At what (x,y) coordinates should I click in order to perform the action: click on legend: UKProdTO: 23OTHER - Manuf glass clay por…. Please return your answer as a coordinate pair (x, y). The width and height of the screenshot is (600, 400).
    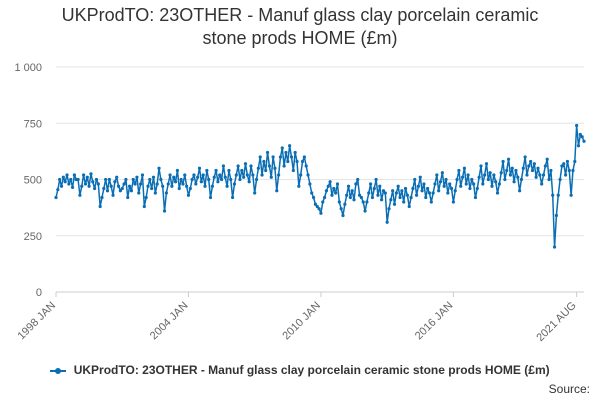
    Looking at the image, I should click on (300, 370).